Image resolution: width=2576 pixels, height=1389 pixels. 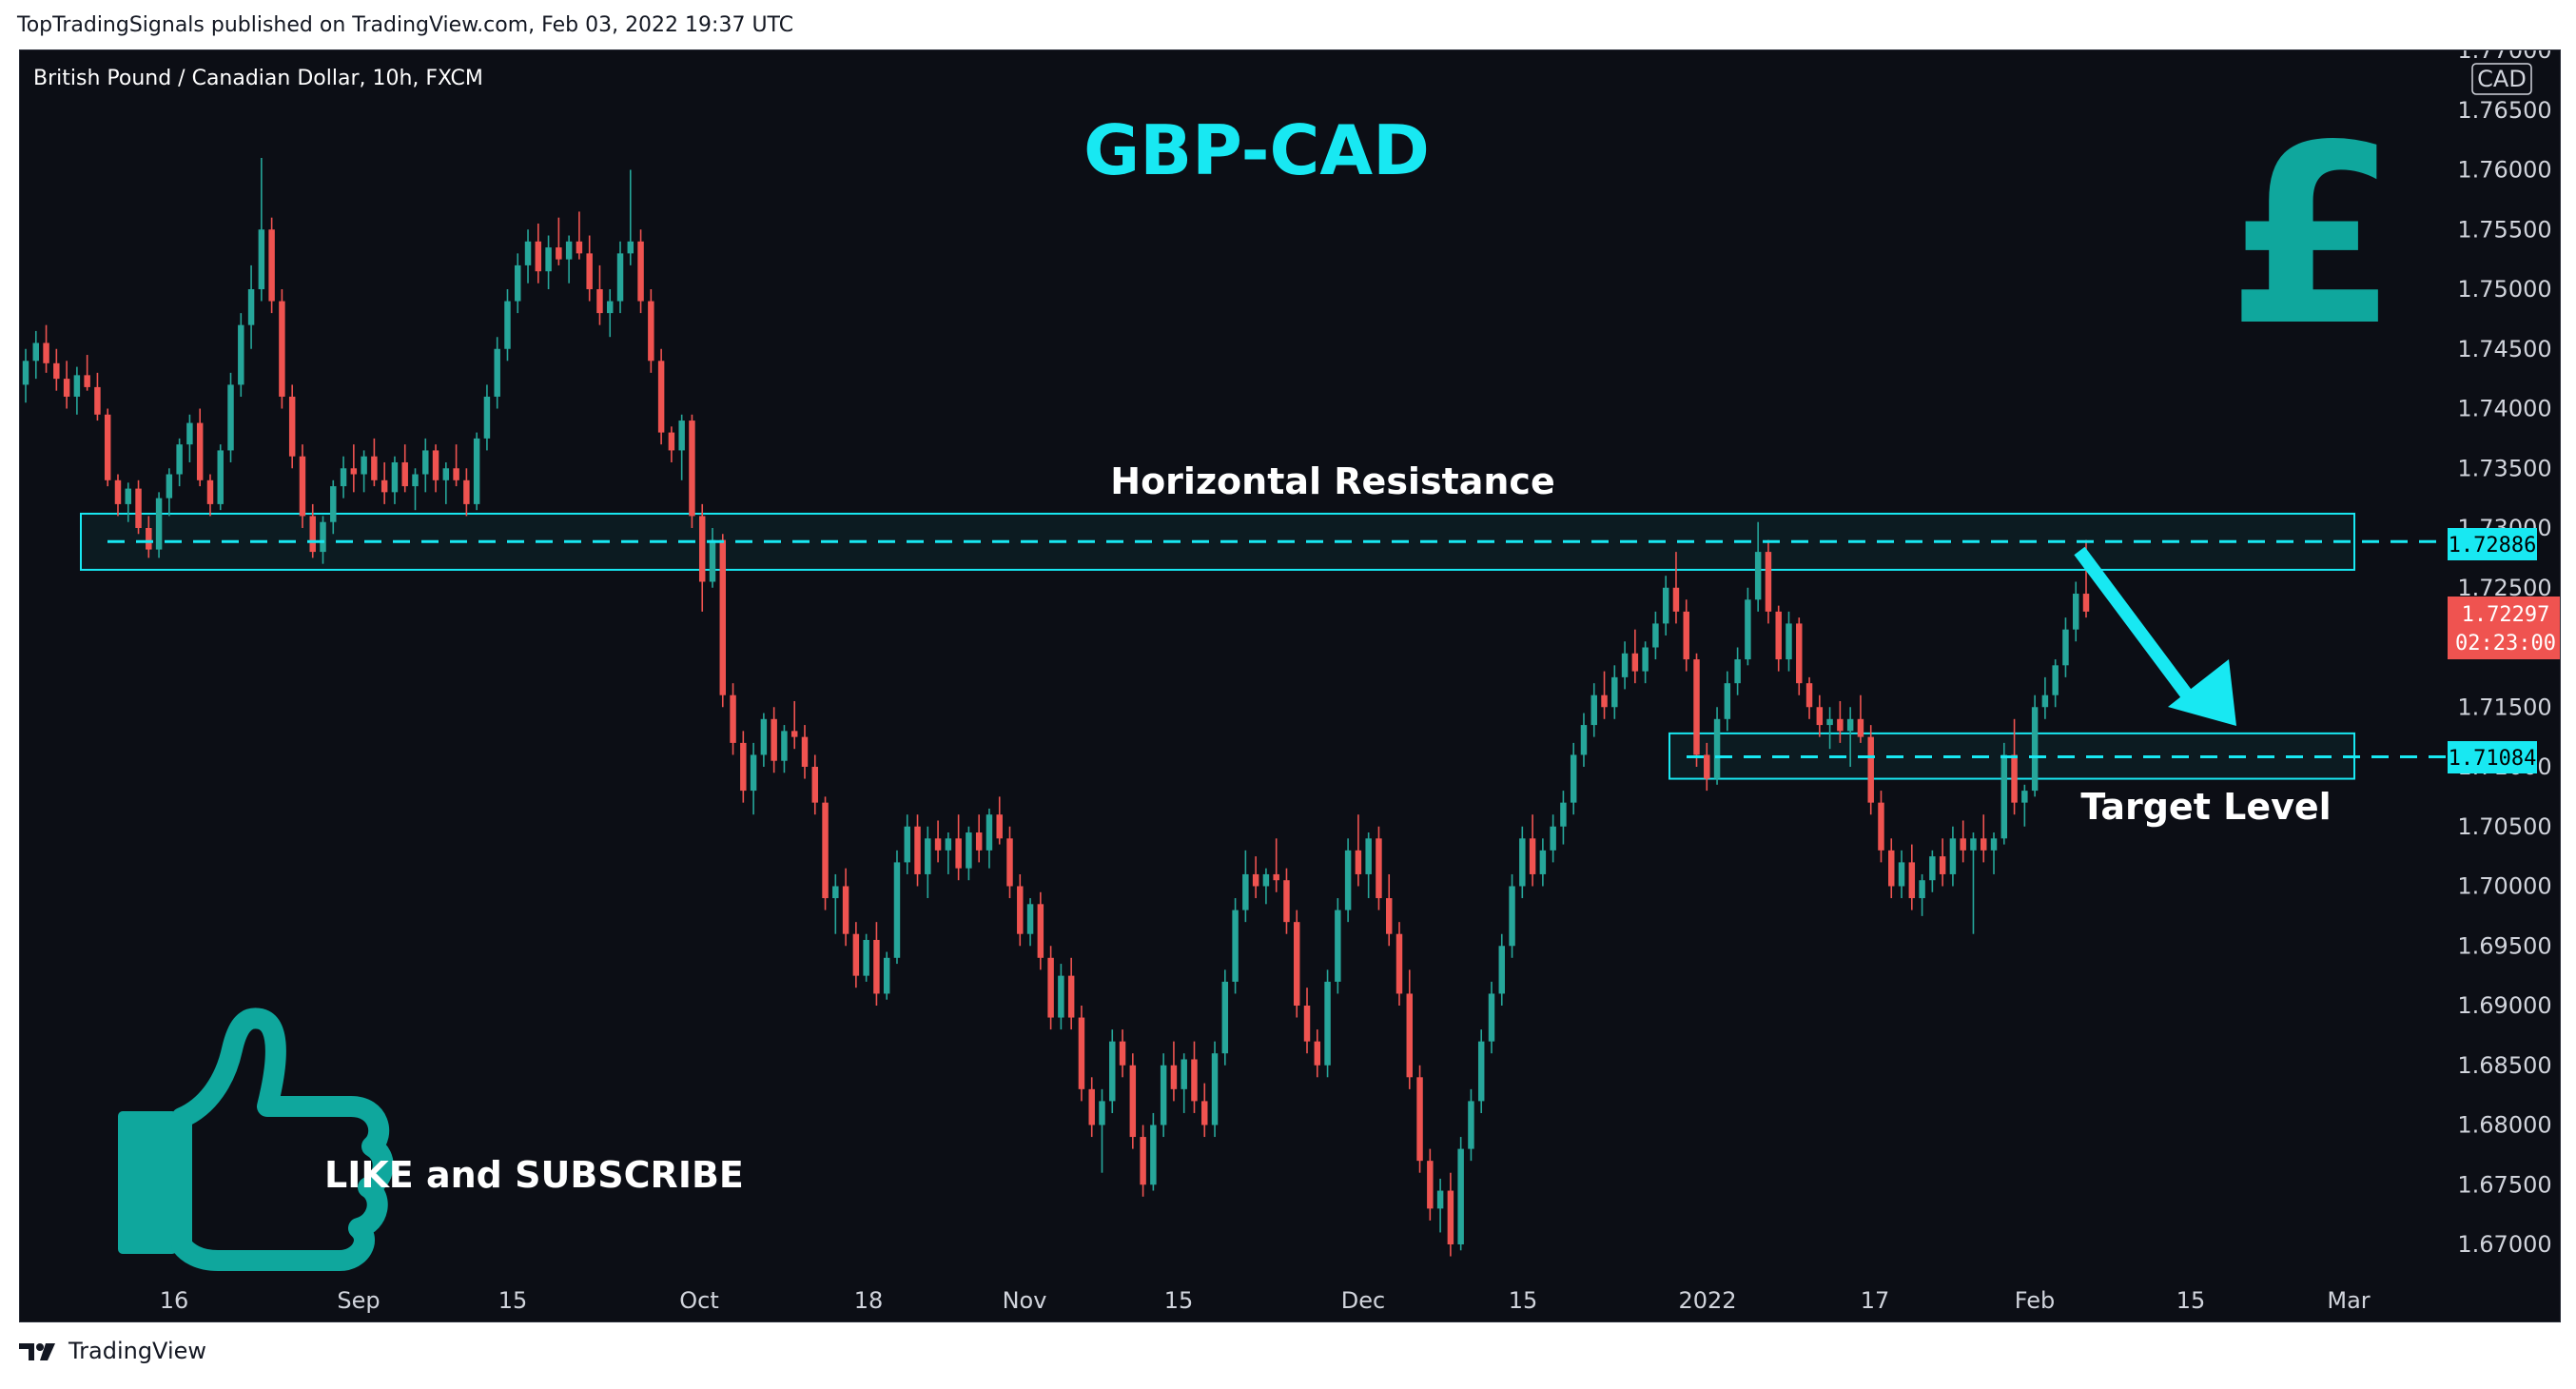 I want to click on x-tick-label: Mar, so click(x=2349, y=1300).